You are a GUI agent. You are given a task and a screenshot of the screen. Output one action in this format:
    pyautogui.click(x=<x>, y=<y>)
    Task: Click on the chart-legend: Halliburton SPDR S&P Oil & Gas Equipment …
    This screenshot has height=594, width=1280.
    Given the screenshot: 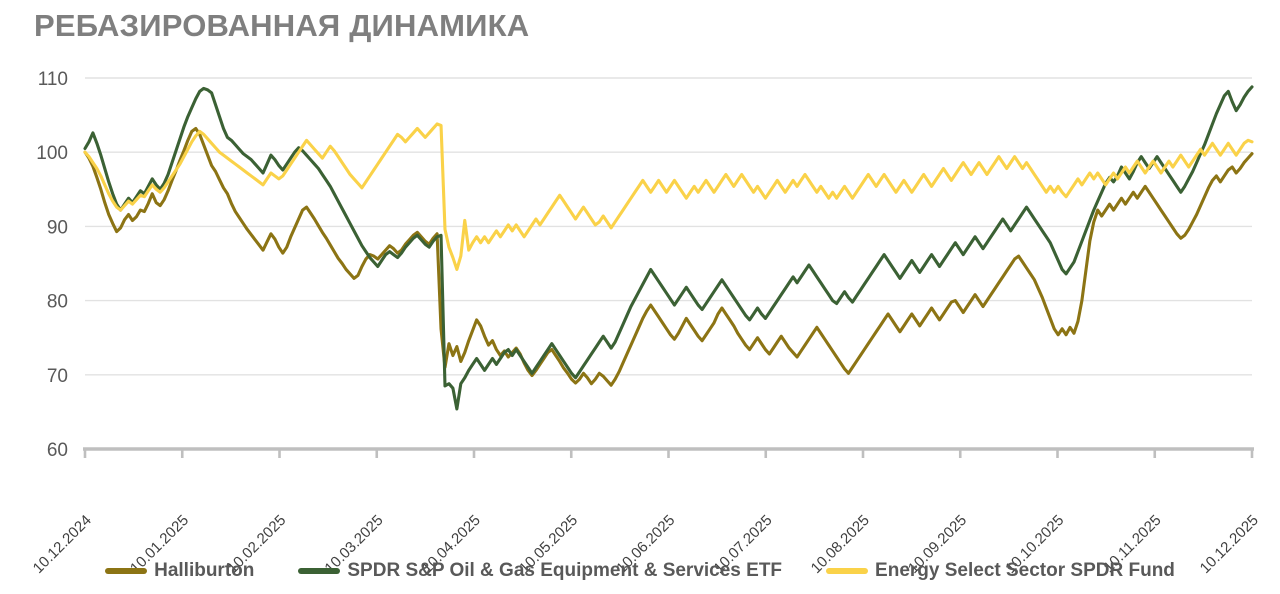 What is the action you would take?
    pyautogui.click(x=640, y=571)
    